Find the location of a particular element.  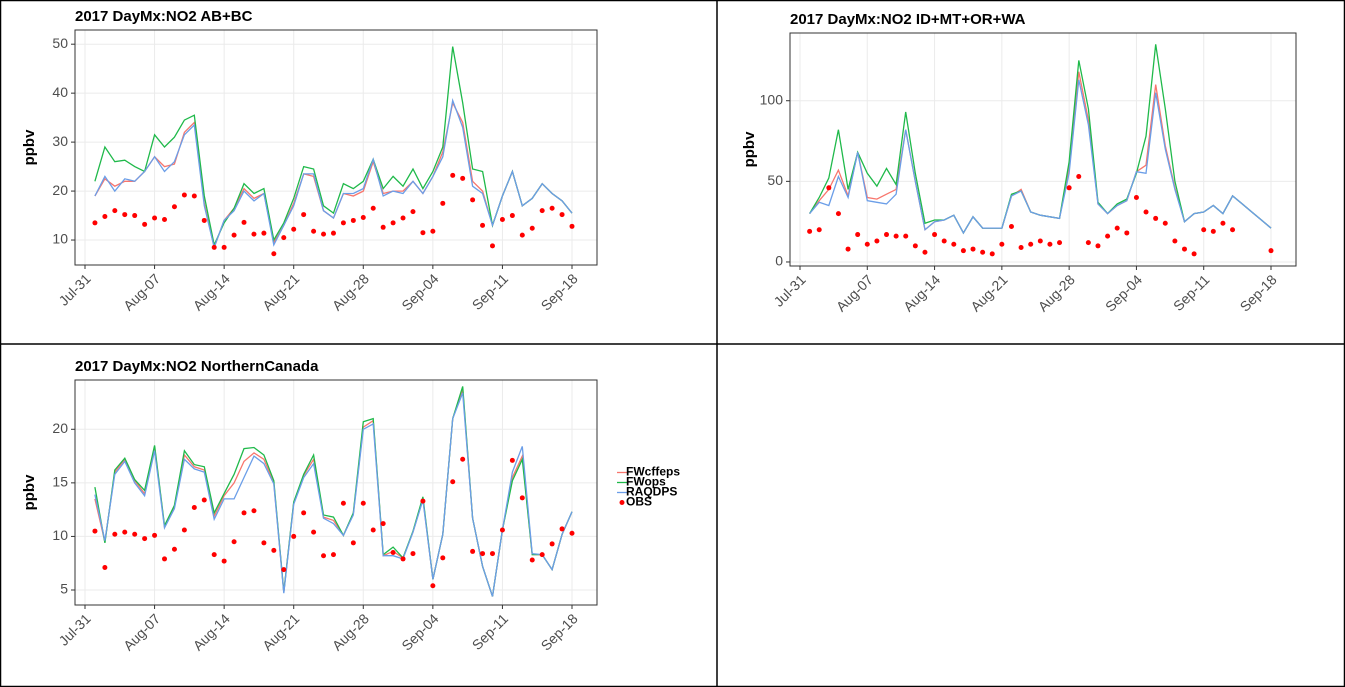

y-tick-label: 5 is located at coordinates (64, 589).